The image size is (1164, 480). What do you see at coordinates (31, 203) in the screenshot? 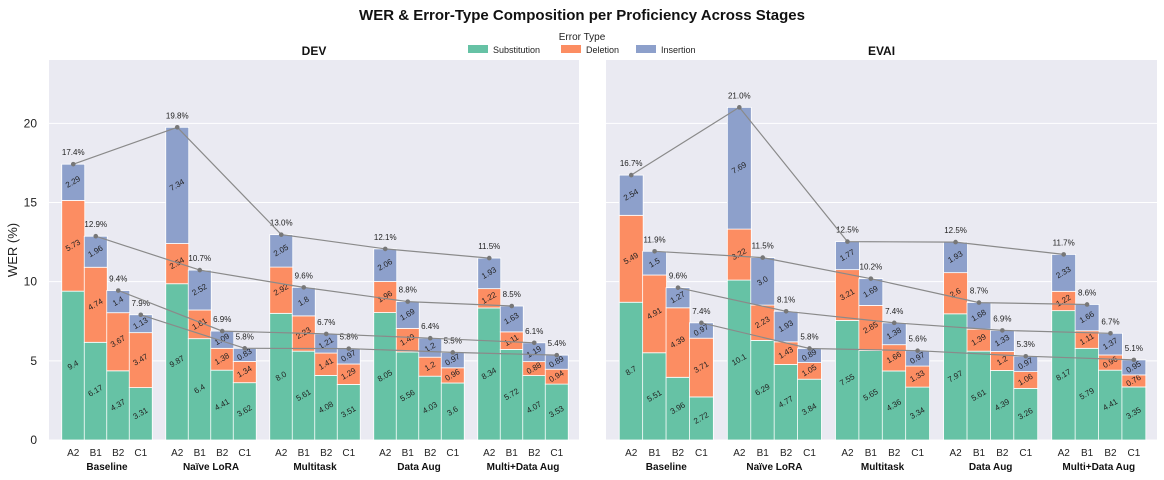
I see `y-tick-label: 15` at bounding box center [31, 203].